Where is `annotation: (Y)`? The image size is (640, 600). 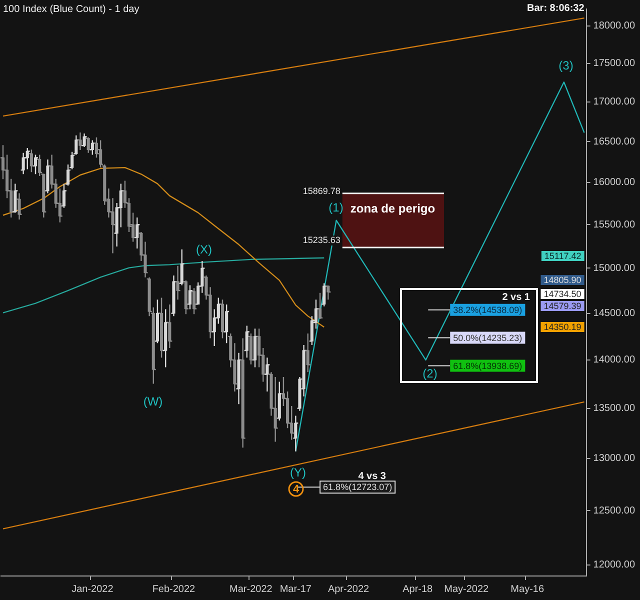 annotation: (Y) is located at coordinates (298, 472).